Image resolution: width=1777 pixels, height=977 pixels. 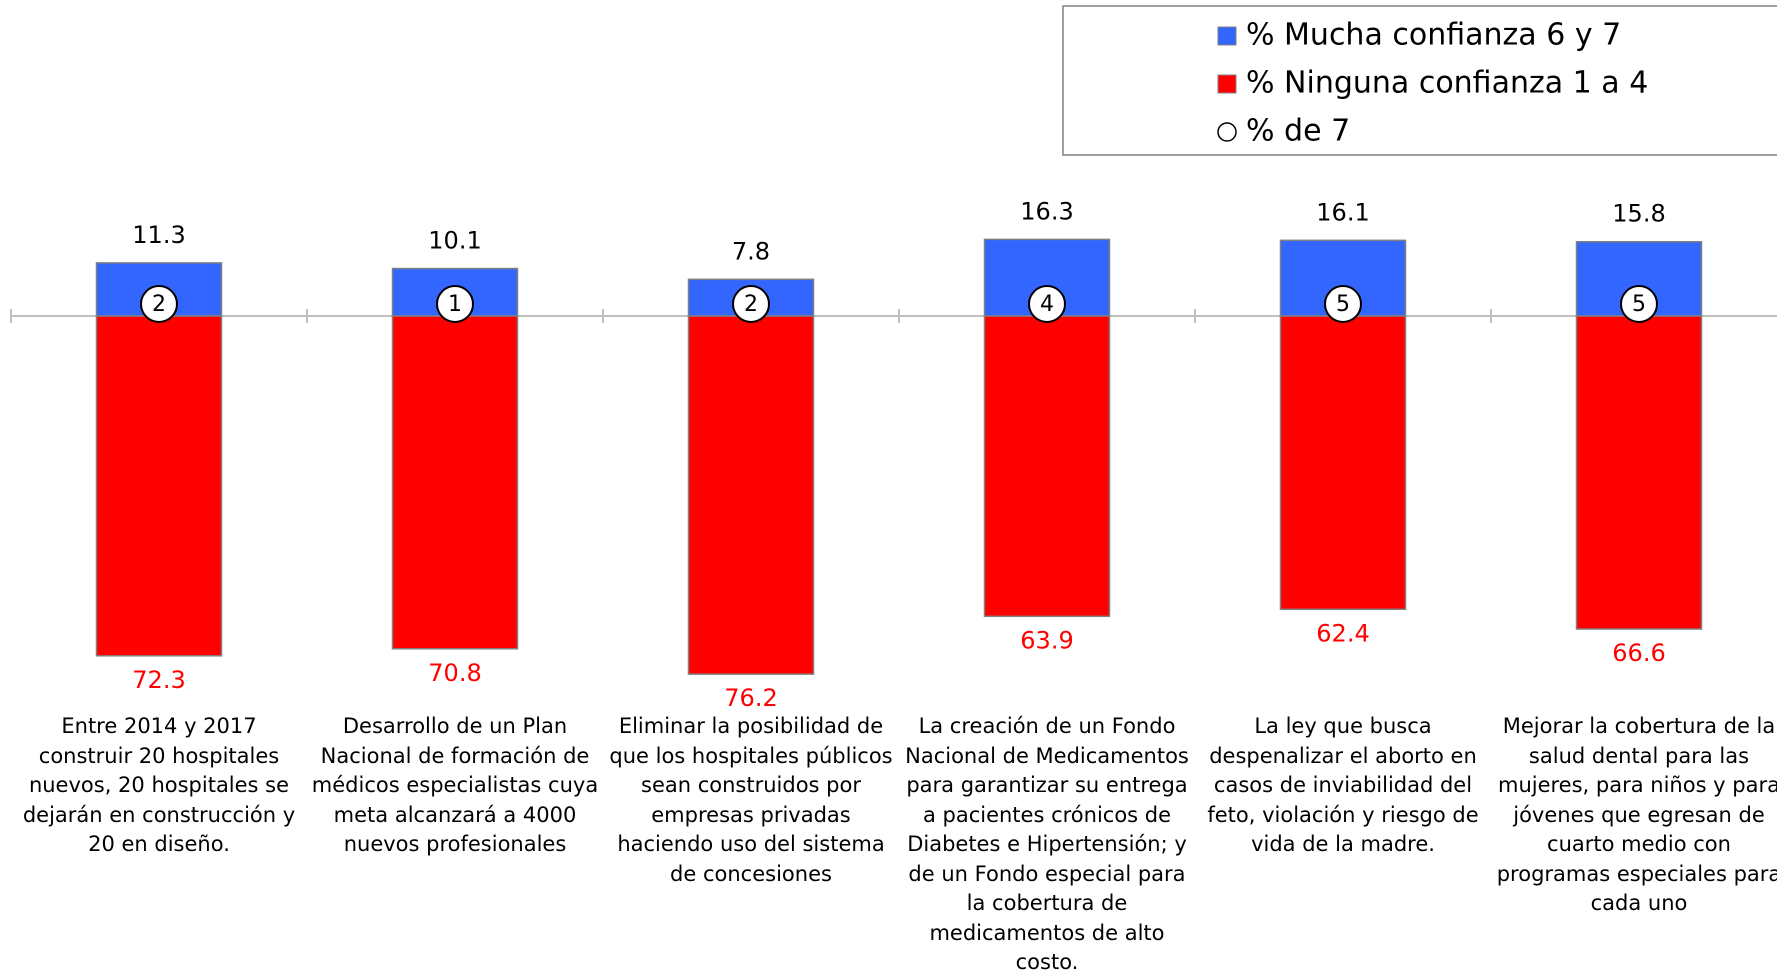 What do you see at coordinates (751, 251) in the screenshot?
I see `value-label: 7.8` at bounding box center [751, 251].